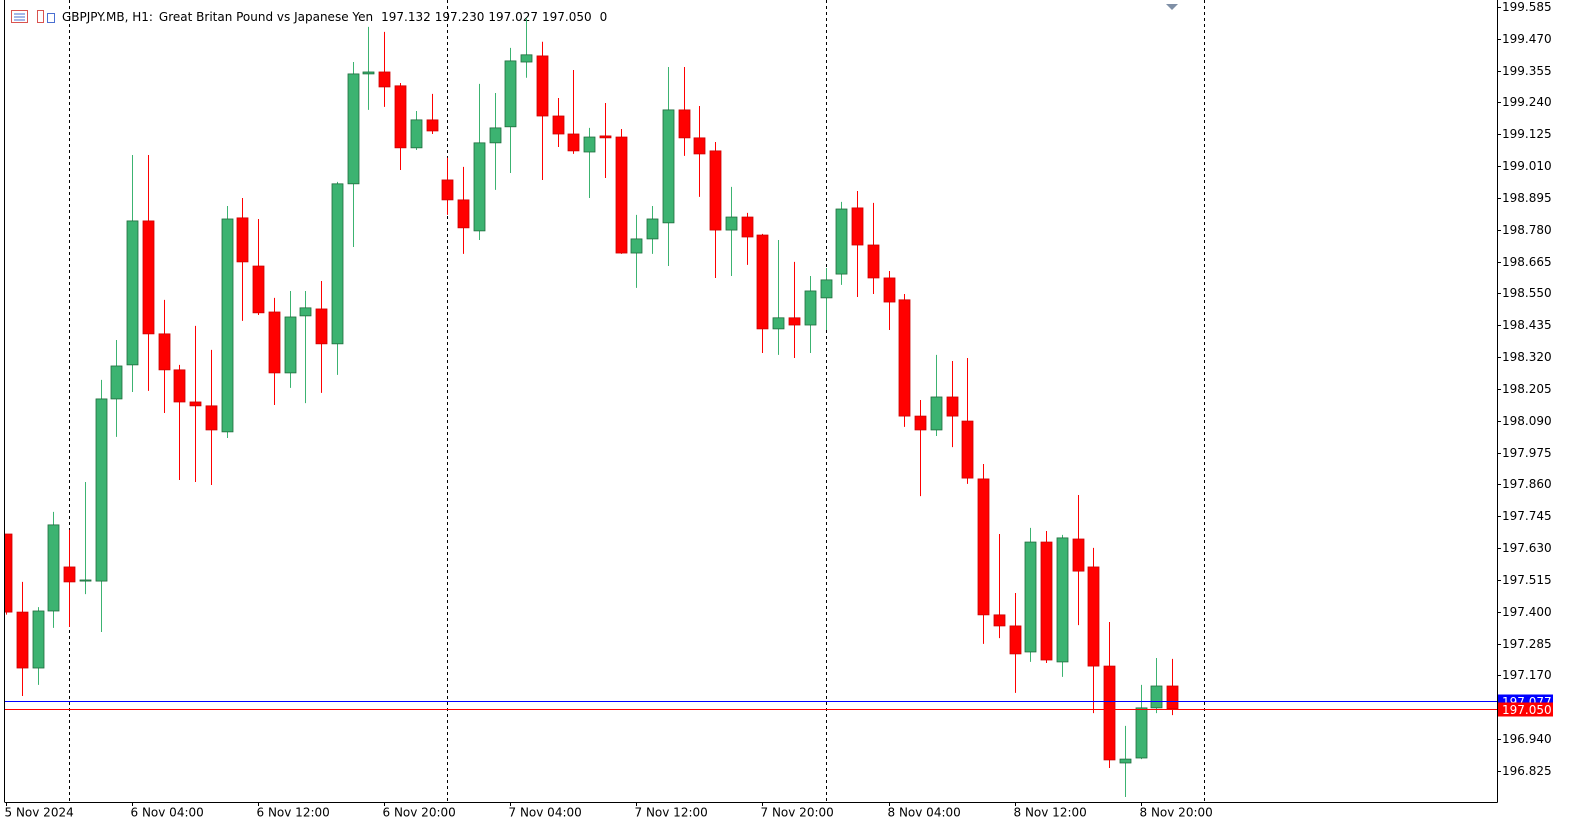 This screenshot has width=1589, height=831. What do you see at coordinates (1527, 198) in the screenshot?
I see `y-tick-label: 198.895` at bounding box center [1527, 198].